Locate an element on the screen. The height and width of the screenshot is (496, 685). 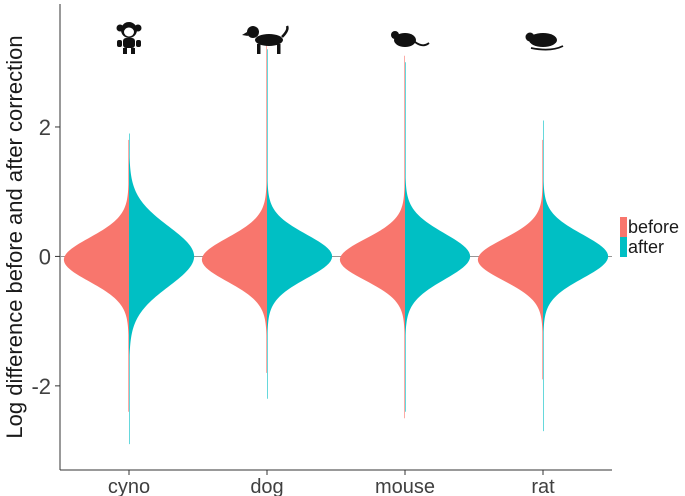
category-icons is located at coordinates (340, 38).